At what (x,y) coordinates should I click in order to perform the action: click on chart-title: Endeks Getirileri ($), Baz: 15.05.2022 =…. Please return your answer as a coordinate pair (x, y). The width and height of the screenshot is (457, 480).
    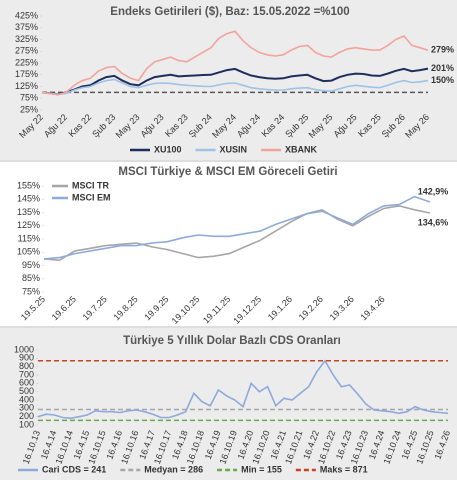
    Looking at the image, I should click on (229, 12).